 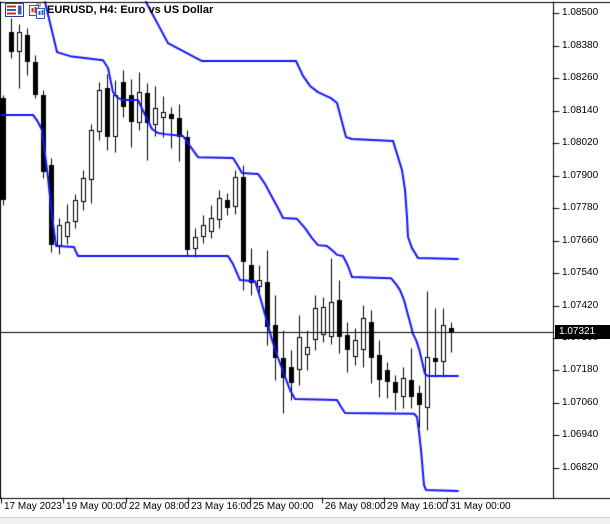 What do you see at coordinates (580, 13) in the screenshot?
I see `price-tick-label: 1.08500` at bounding box center [580, 13].